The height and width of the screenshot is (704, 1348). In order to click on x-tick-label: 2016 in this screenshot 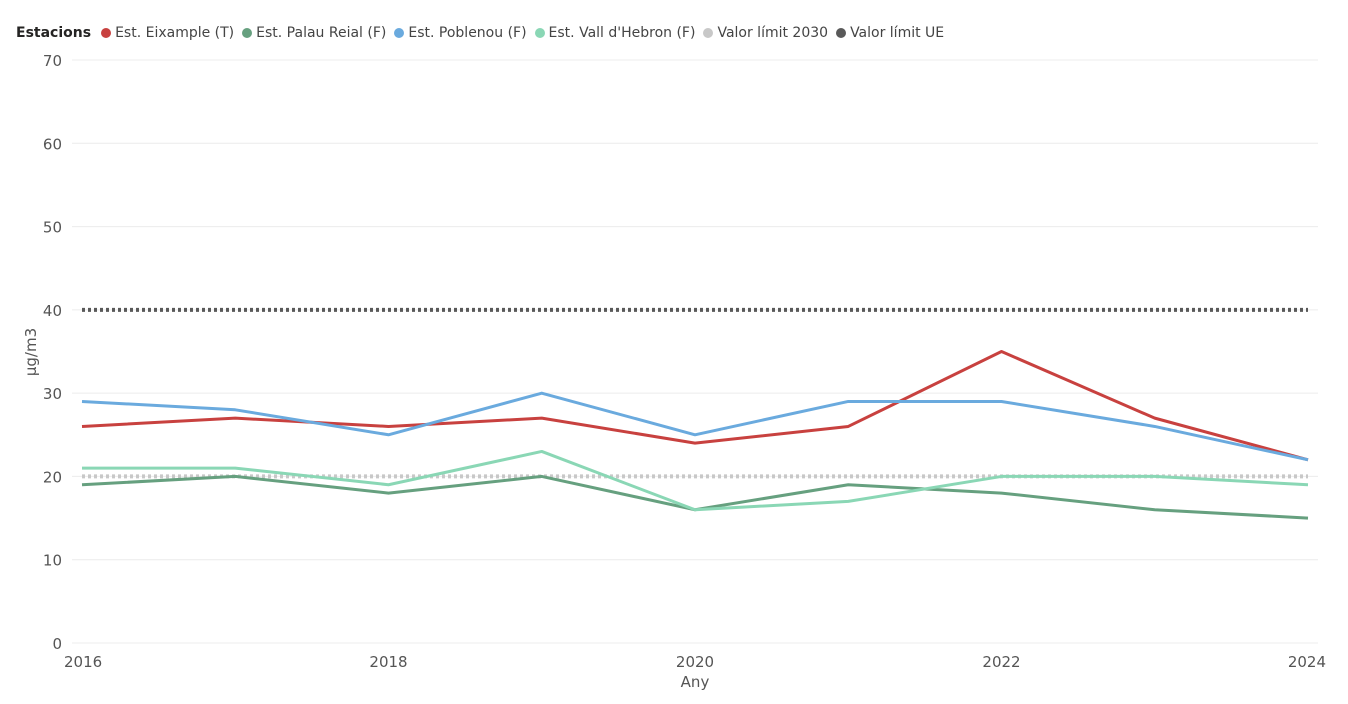, I will do `click(83, 662)`.